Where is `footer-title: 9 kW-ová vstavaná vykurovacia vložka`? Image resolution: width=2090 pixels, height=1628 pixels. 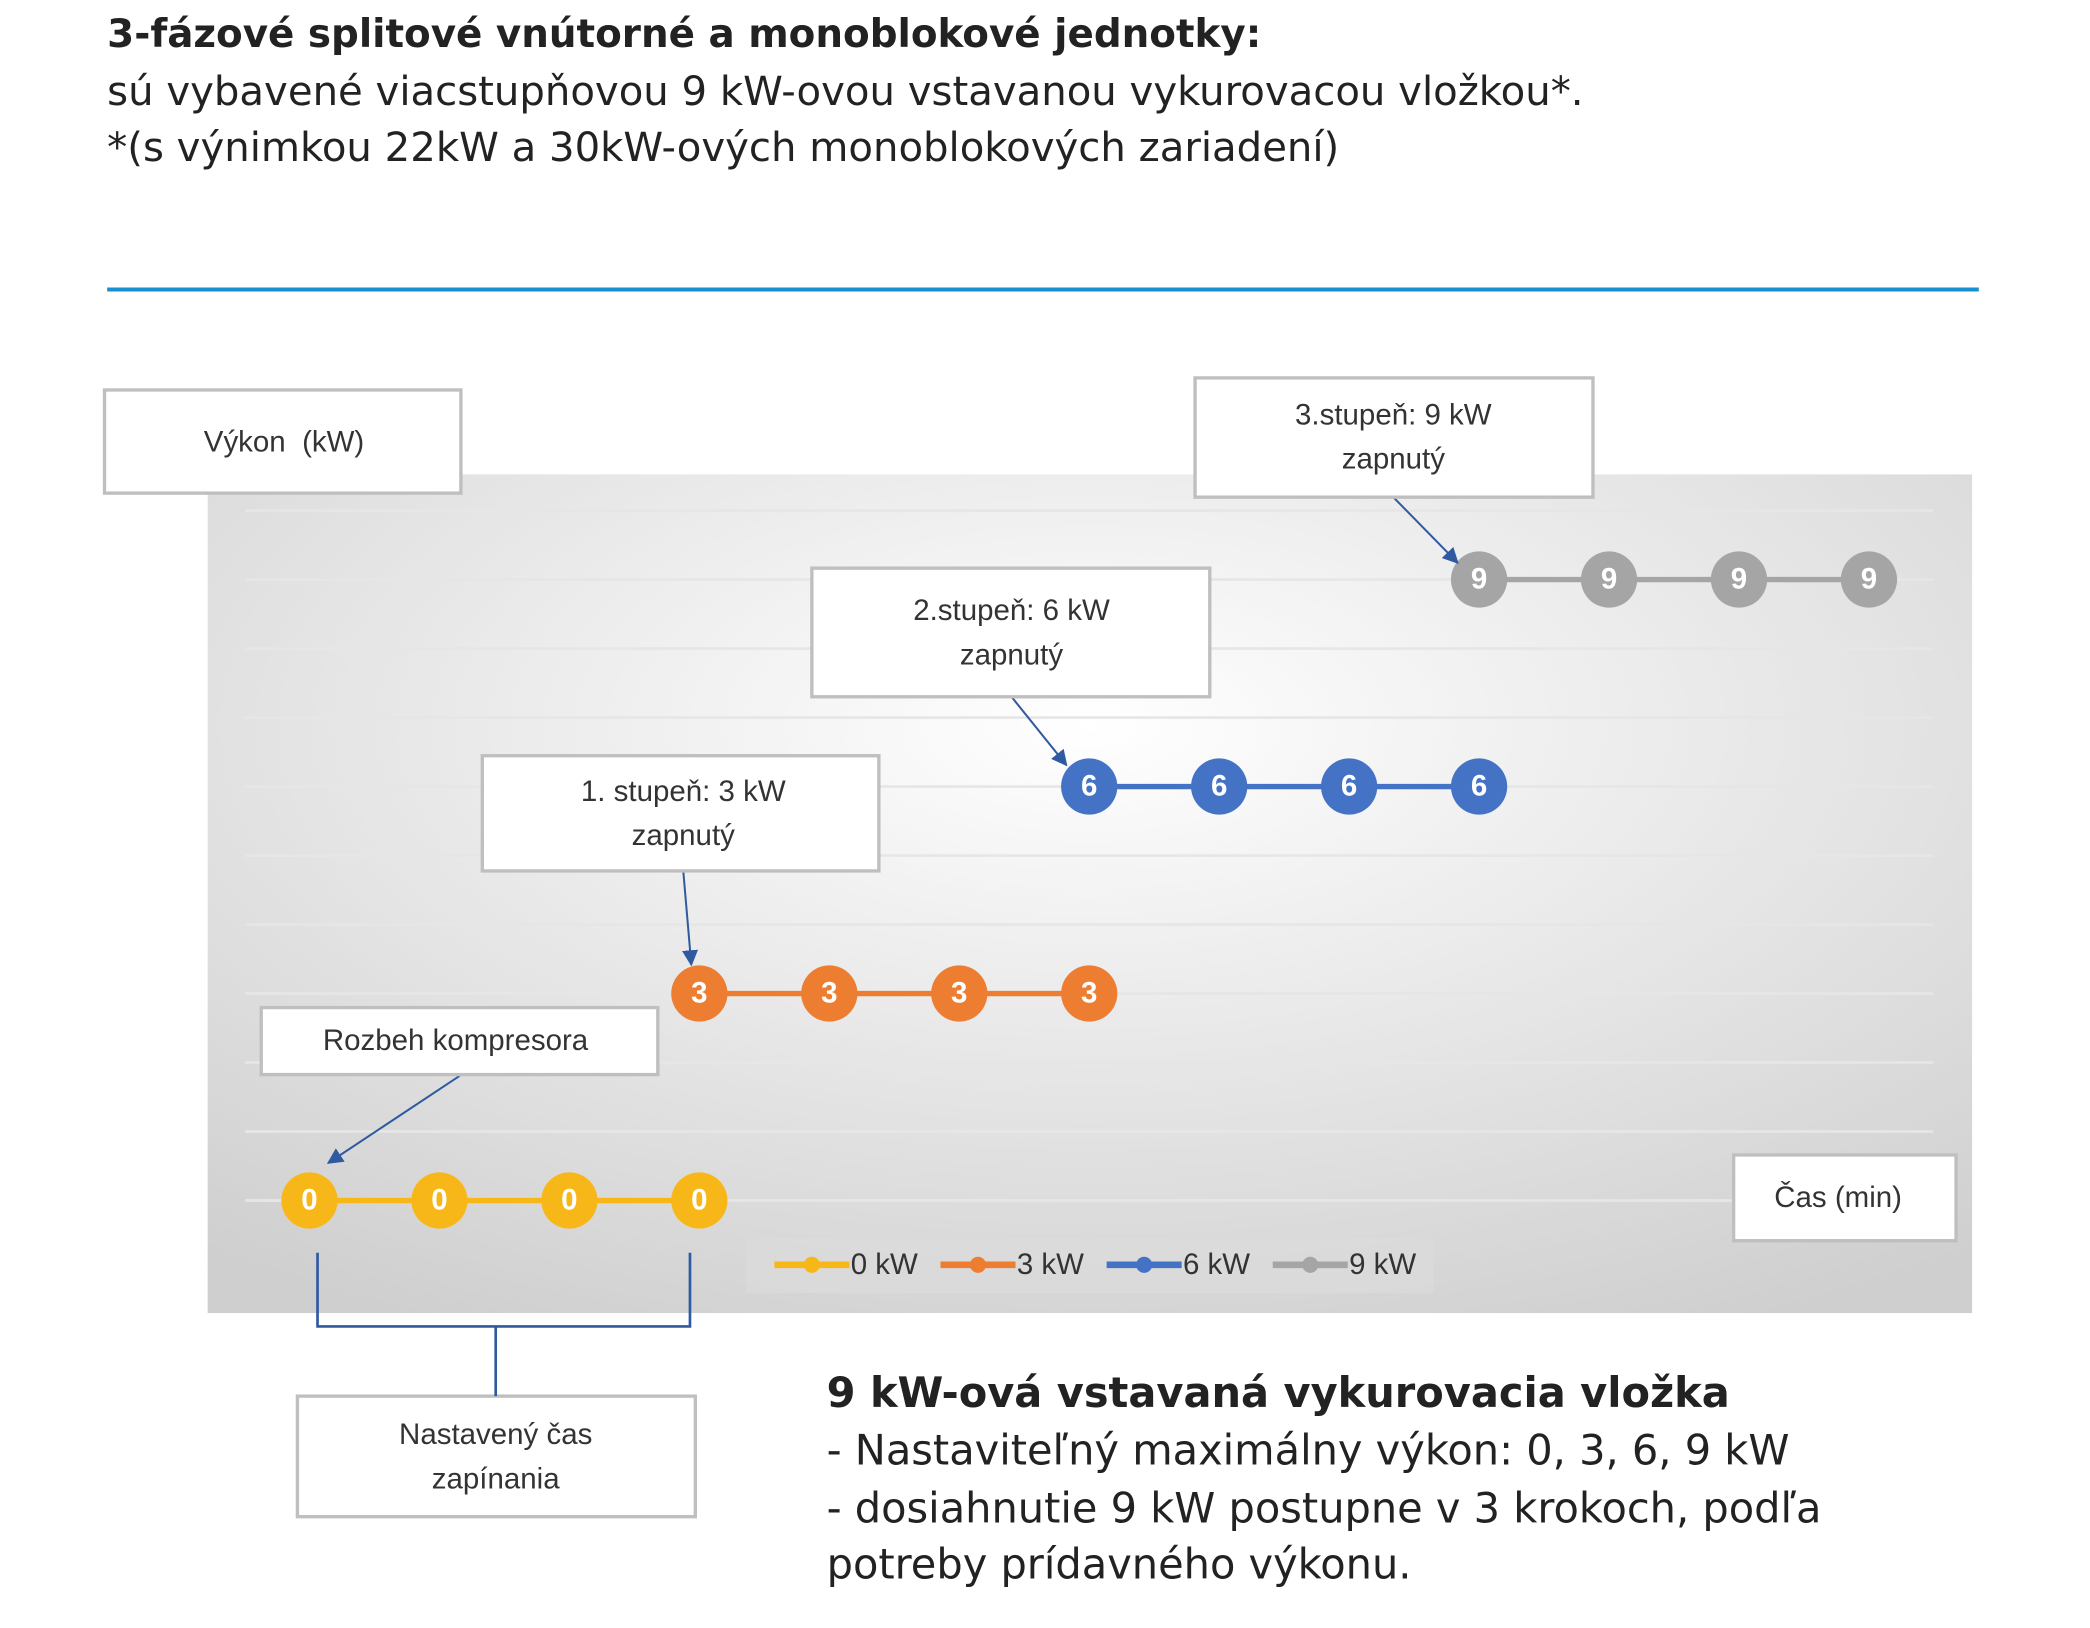
footer-title: 9 kW-ová vstavaná vykurovacia vložka is located at coordinates (1278, 1392).